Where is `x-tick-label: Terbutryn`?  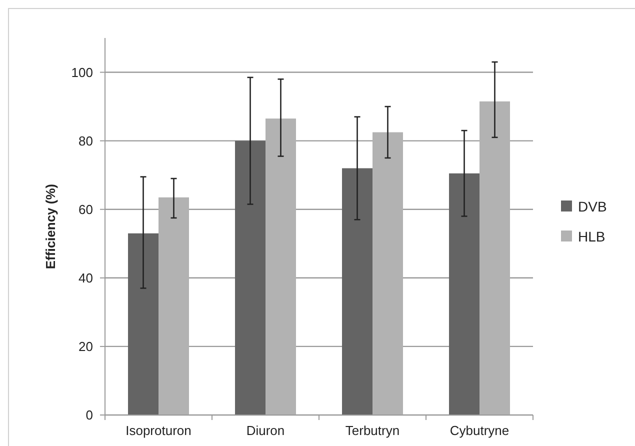 x-tick-label: Terbutryn is located at coordinates (372, 430).